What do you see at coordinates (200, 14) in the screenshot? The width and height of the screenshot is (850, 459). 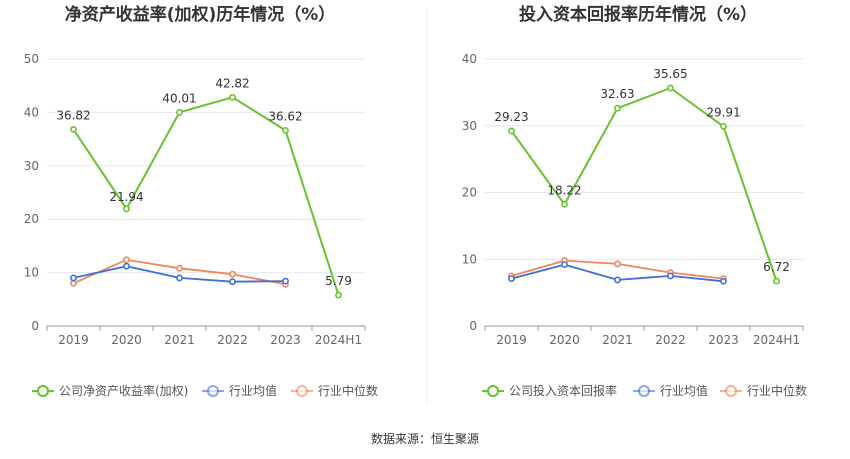 I see `chart-title: 净资产收益率(加权)历年情况（%）` at bounding box center [200, 14].